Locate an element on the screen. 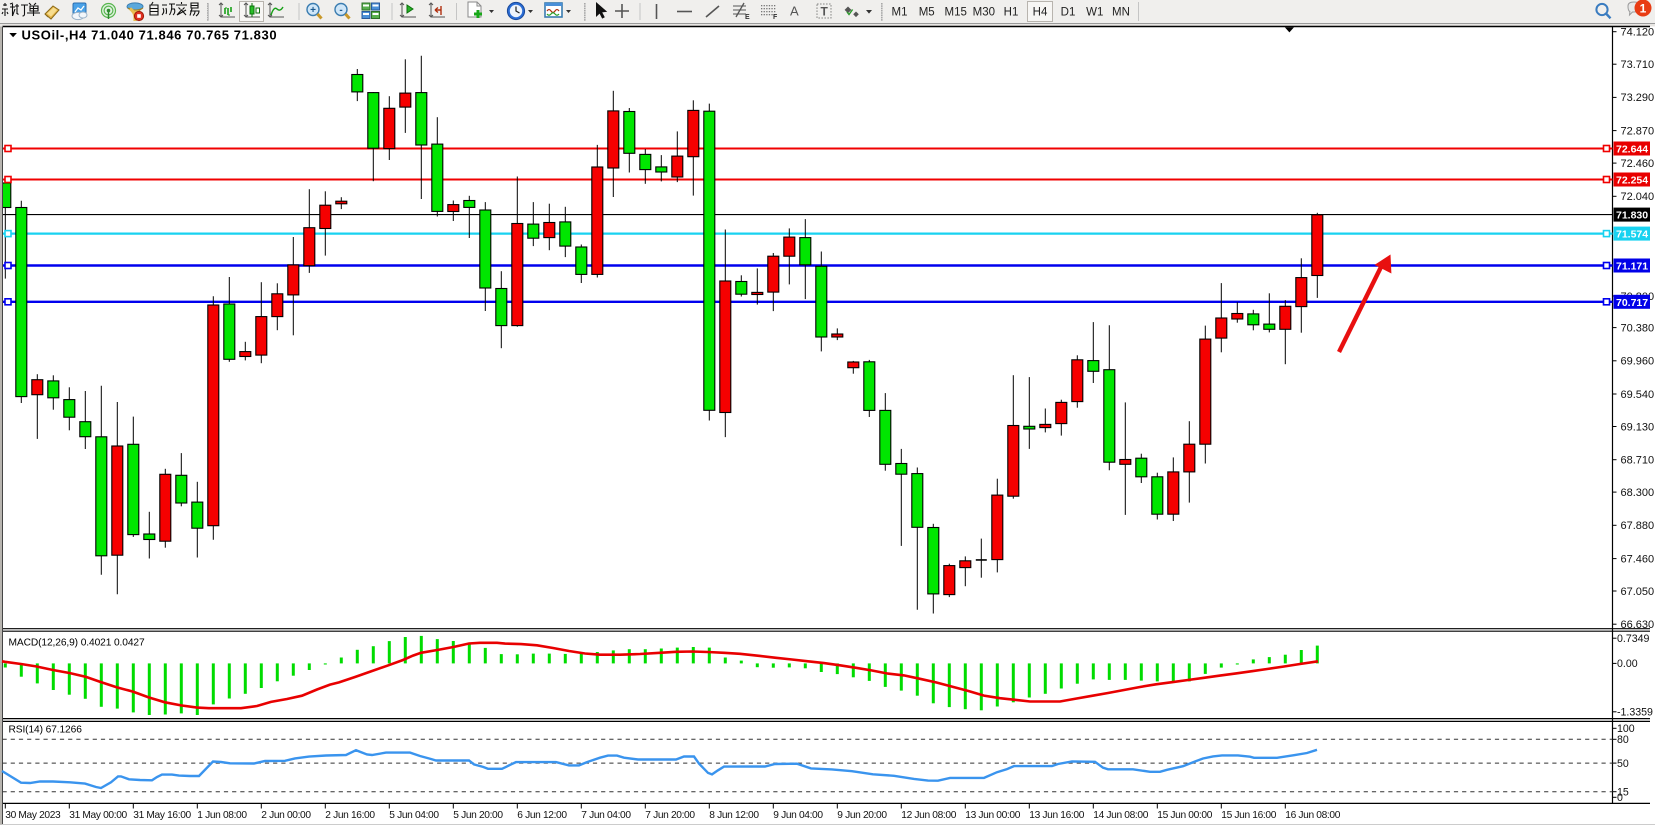 The image size is (1655, 828). svg-text: 9 Jun 20:00 is located at coordinates (862, 815).